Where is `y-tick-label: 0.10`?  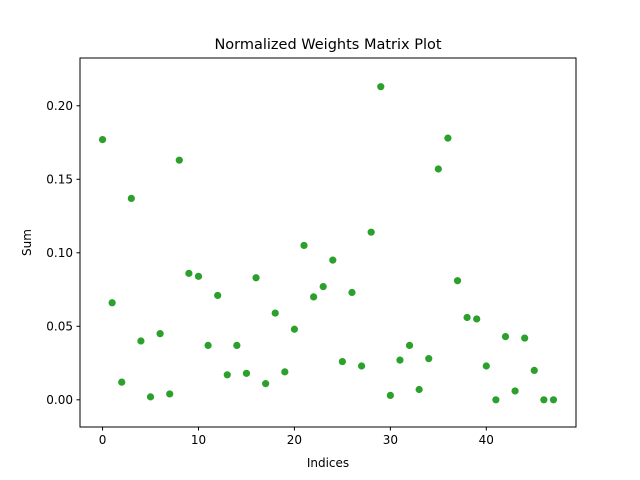 y-tick-label: 0.10 is located at coordinates (59, 253).